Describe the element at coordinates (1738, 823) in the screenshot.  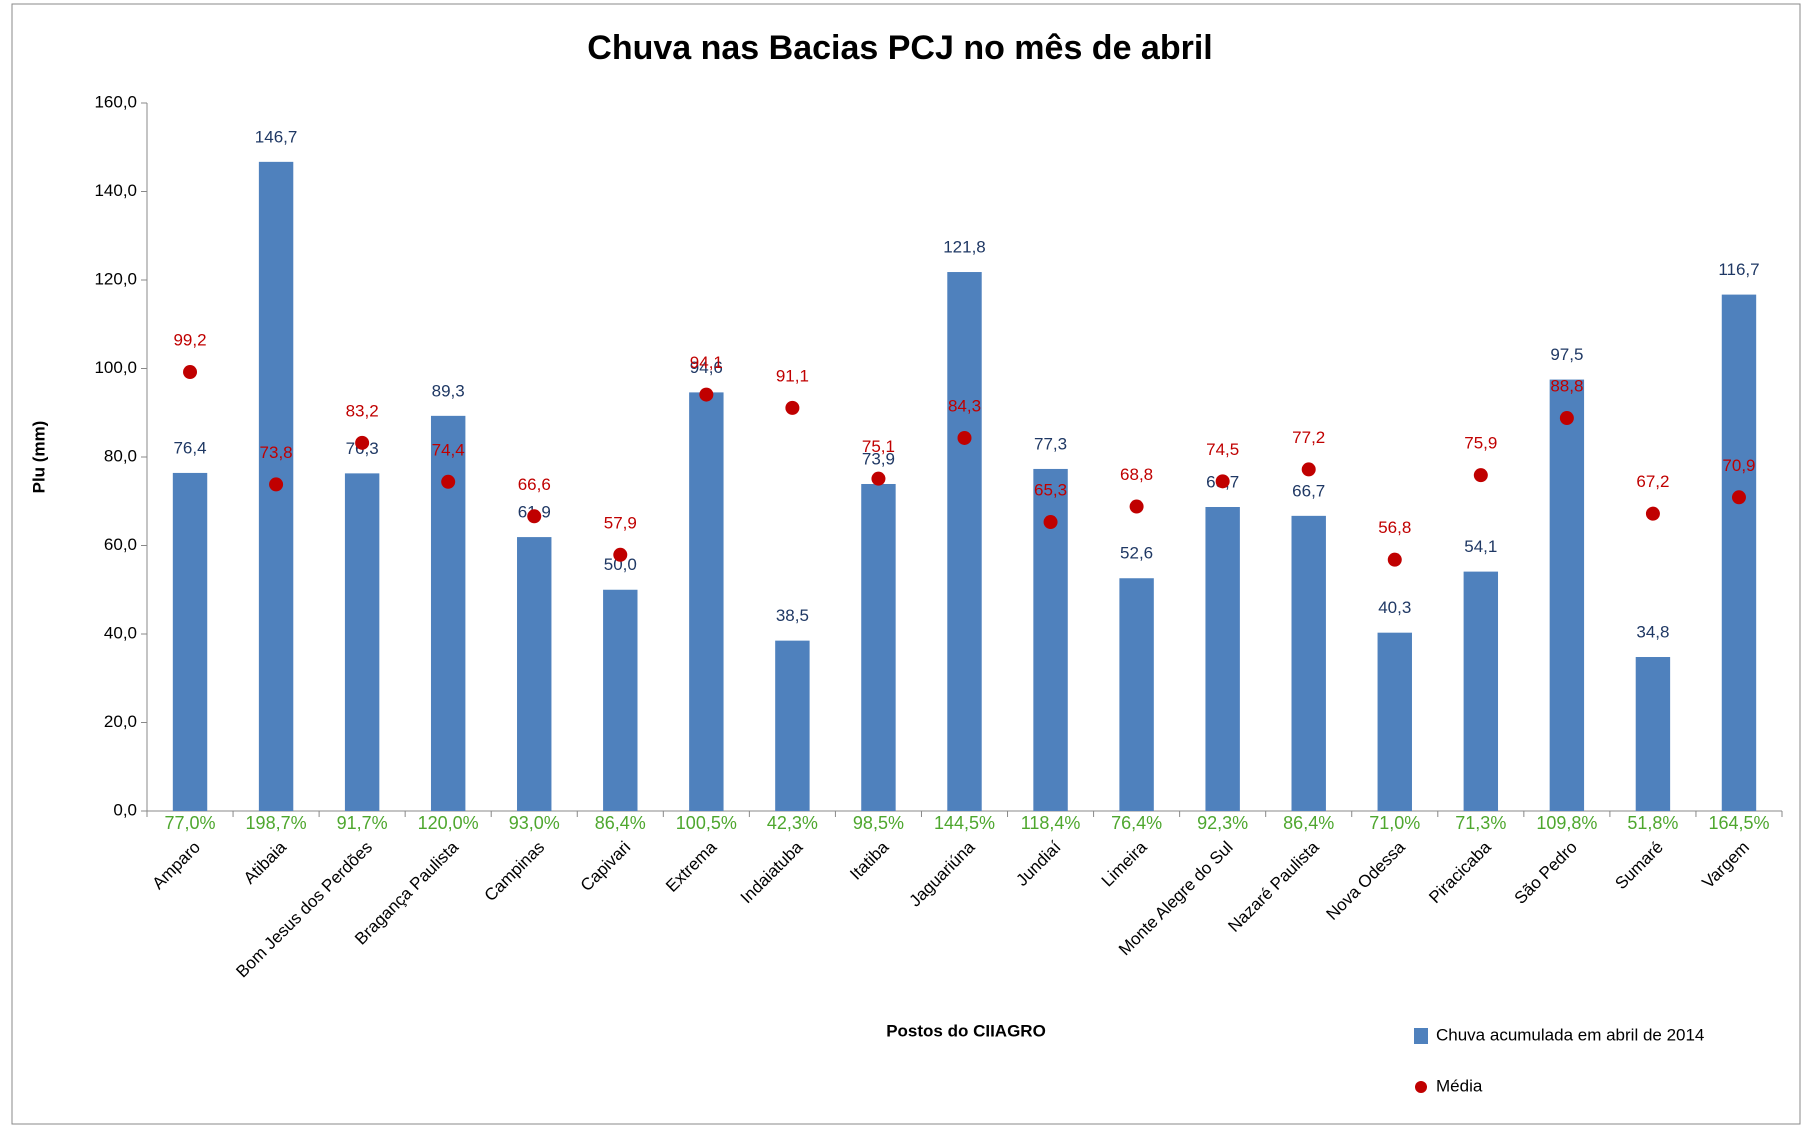
I see `percent-label: 164,5%` at that location.